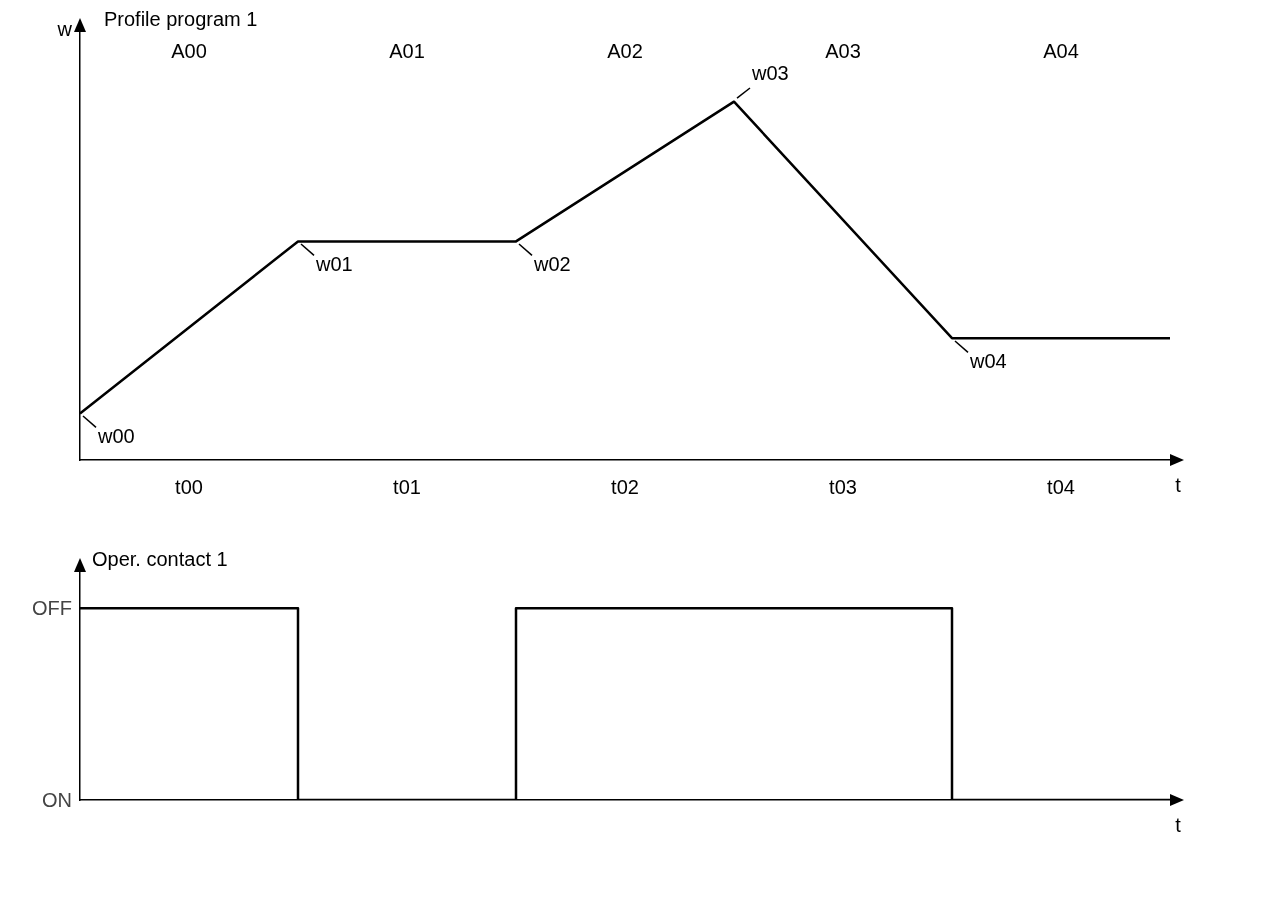 This screenshot has width=1280, height=900. Describe the element at coordinates (64, 29) in the screenshot. I see `y-axis-title: w` at that location.